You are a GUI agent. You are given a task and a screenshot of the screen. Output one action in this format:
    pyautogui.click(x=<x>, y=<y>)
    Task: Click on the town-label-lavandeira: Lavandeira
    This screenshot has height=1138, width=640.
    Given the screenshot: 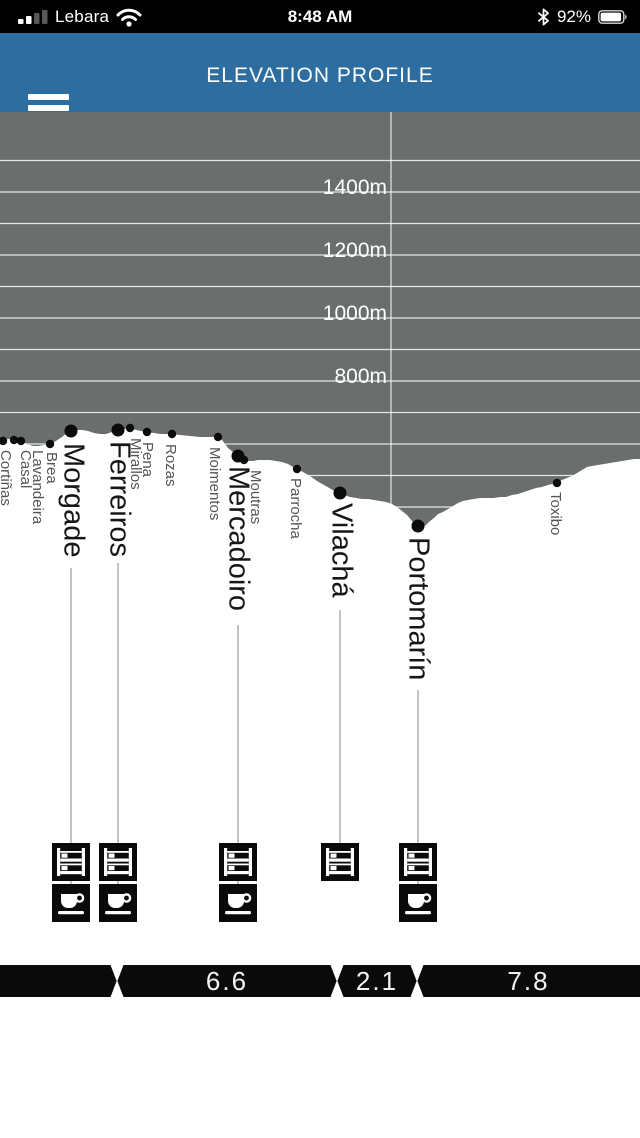 What is the action you would take?
    pyautogui.click(x=37, y=487)
    